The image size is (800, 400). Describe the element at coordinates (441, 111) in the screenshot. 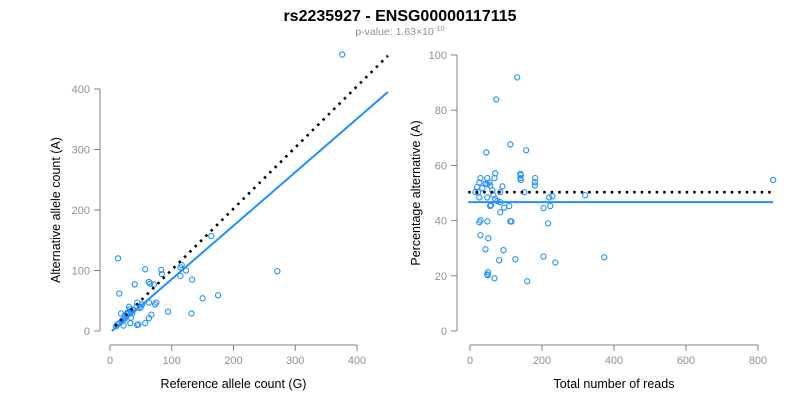

I see `y-tick-label: 80` at that location.